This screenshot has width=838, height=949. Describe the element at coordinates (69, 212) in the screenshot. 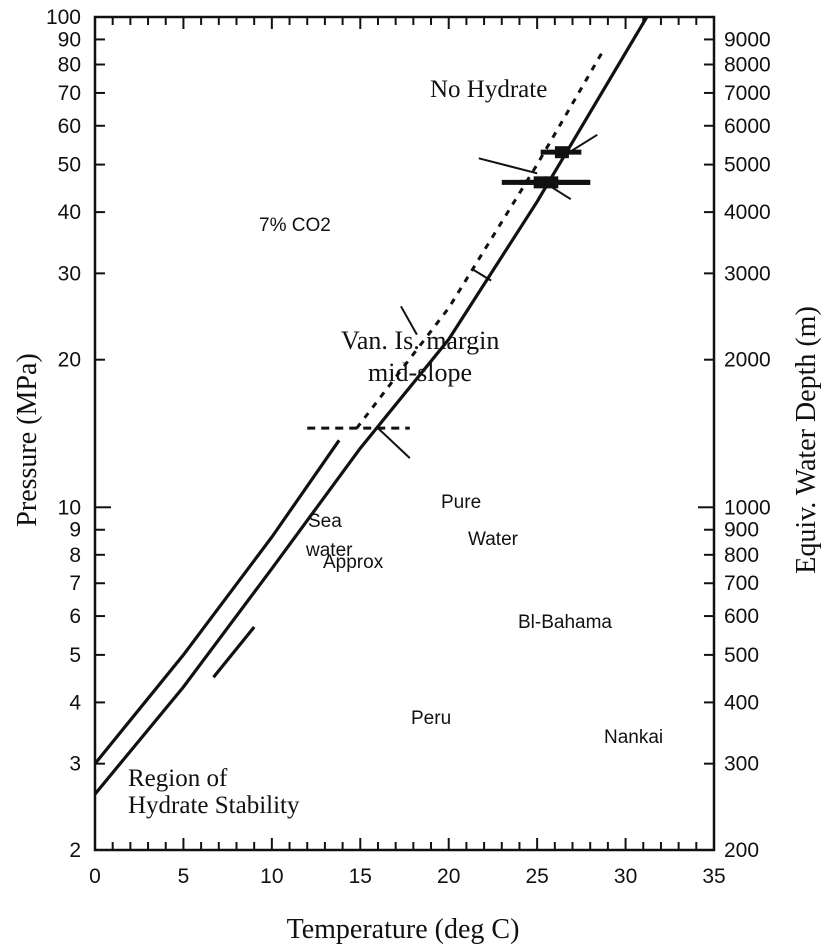

I see `y-tick-label: 40` at that location.